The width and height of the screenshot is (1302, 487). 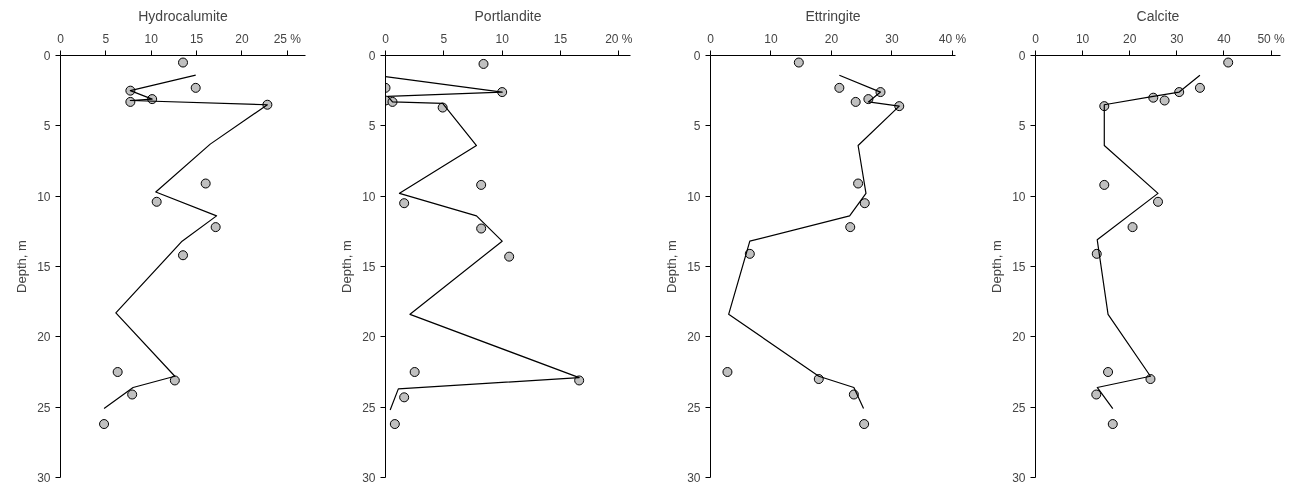 I want to click on chart-title: Hydrocalumite, so click(x=183, y=15).